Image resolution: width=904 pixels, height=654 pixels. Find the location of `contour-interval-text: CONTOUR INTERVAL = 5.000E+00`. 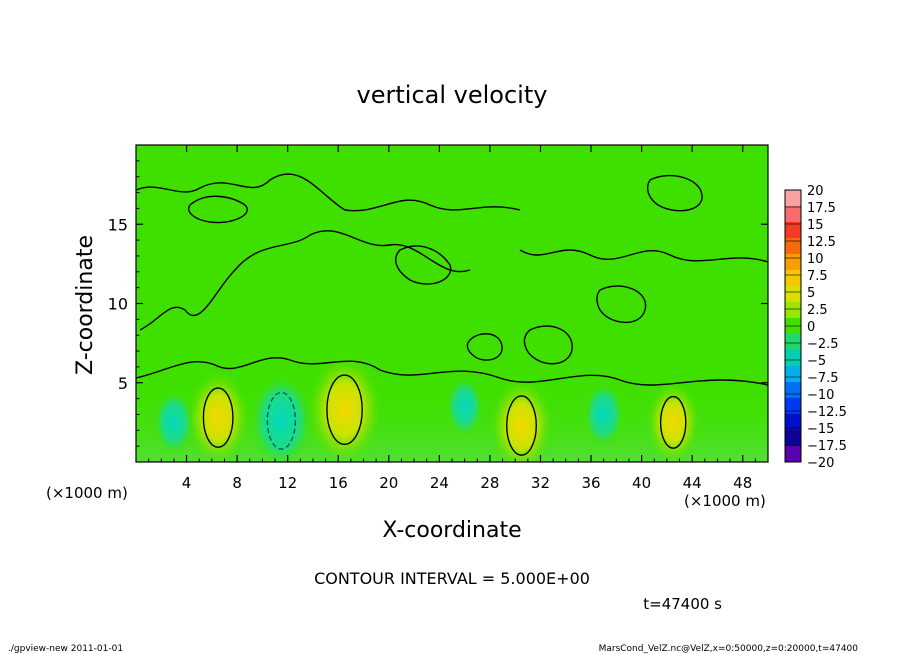

contour-interval-text: CONTOUR INTERVAL = 5.000E+00 is located at coordinates (452, 578).